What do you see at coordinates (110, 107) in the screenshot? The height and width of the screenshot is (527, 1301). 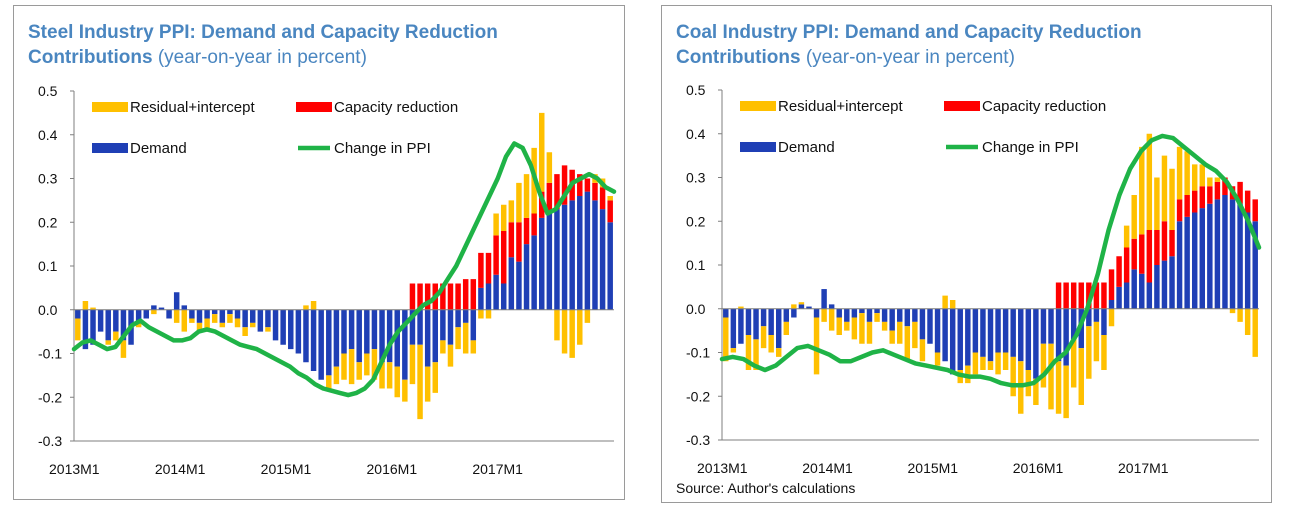 I see `legend-residual-swatch` at bounding box center [110, 107].